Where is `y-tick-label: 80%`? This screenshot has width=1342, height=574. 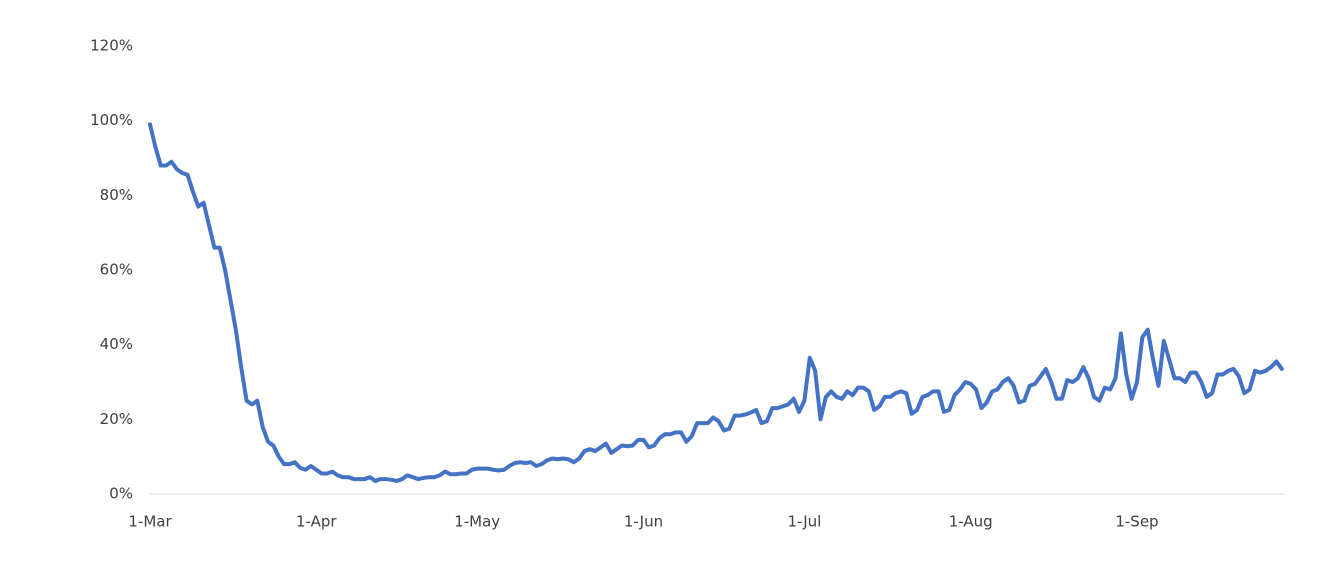
y-tick-label: 80% is located at coordinates (116, 195).